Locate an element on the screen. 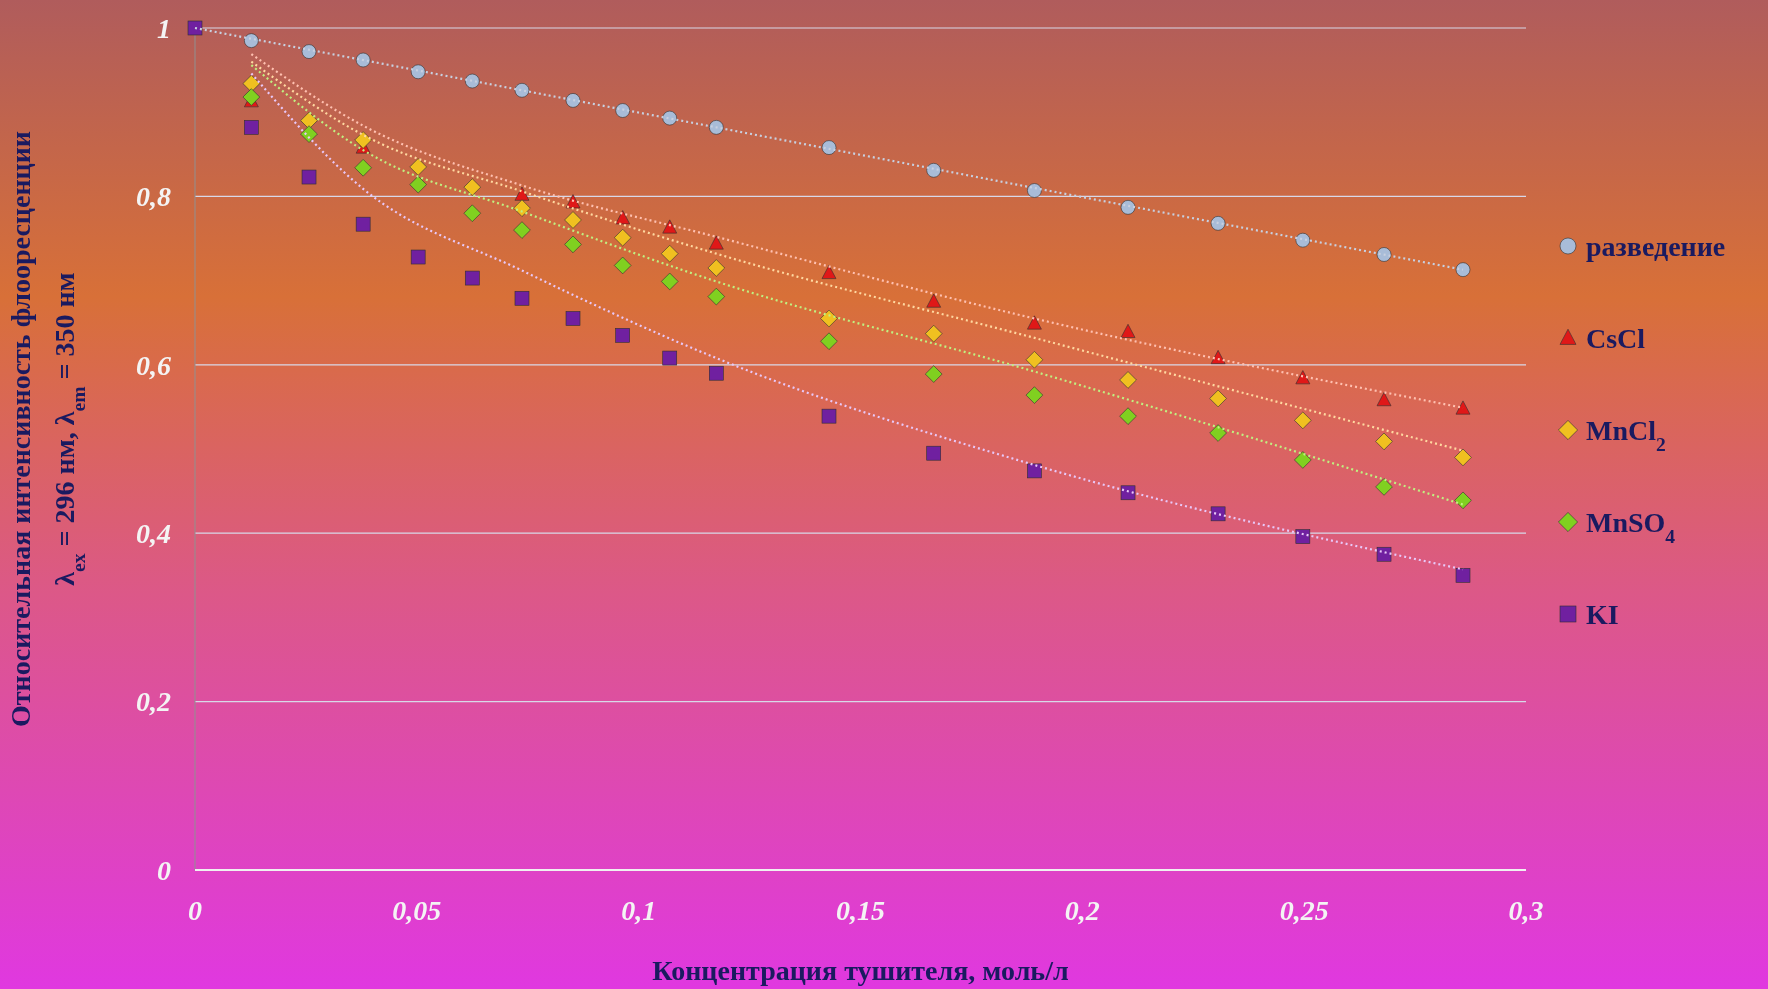 The image size is (1768, 989). x-tick-label: 0,2 is located at coordinates (1082, 910).